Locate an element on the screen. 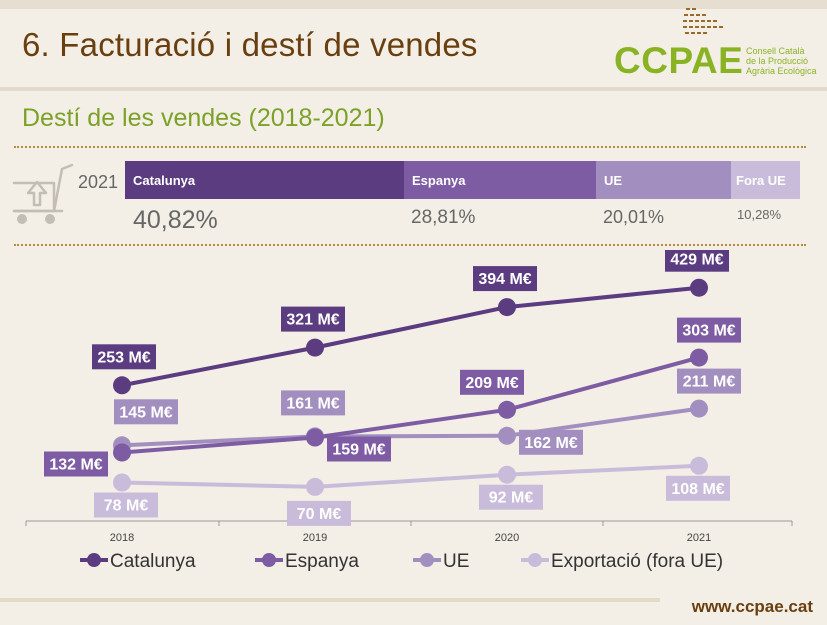  legend-label: Espanya is located at coordinates (322, 561).